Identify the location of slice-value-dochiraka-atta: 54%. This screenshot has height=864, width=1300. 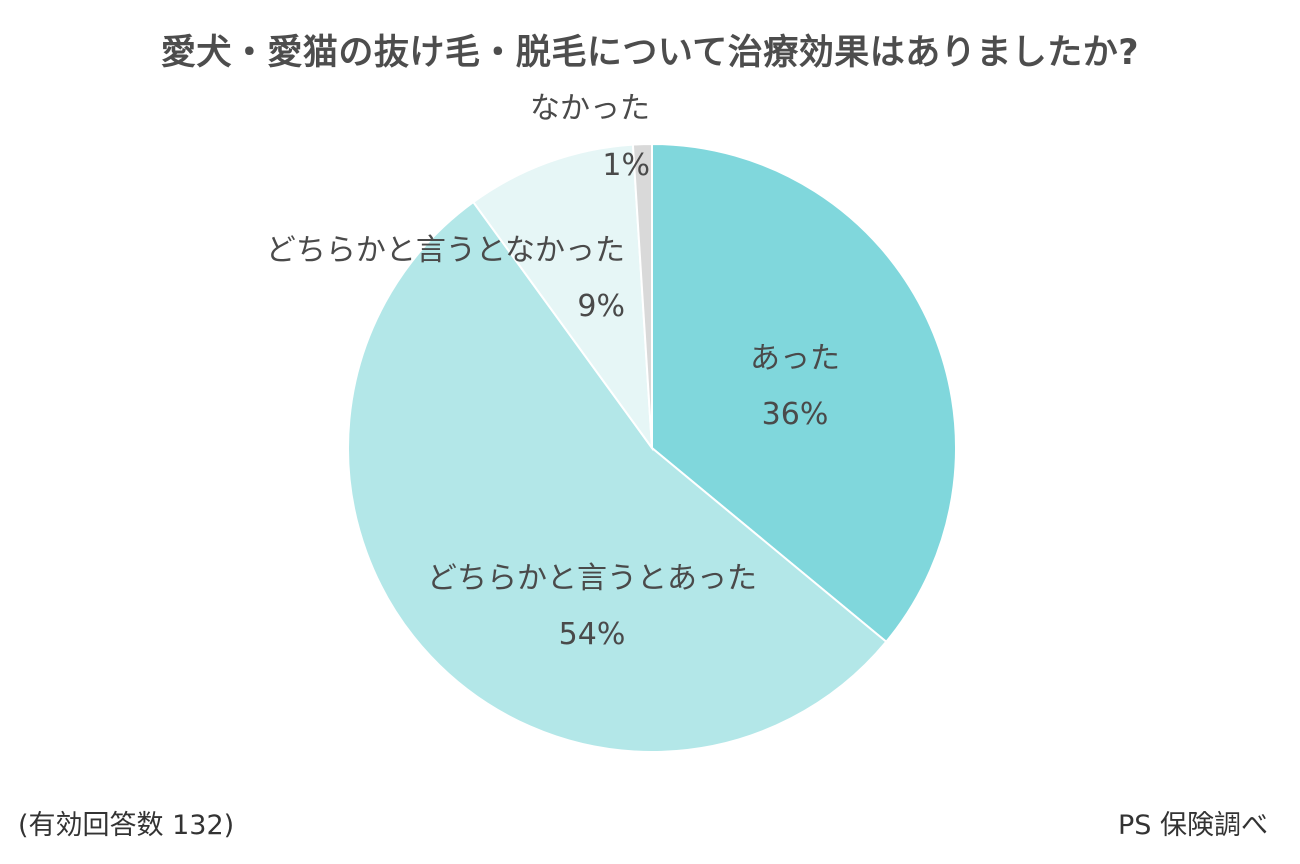
(592, 634).